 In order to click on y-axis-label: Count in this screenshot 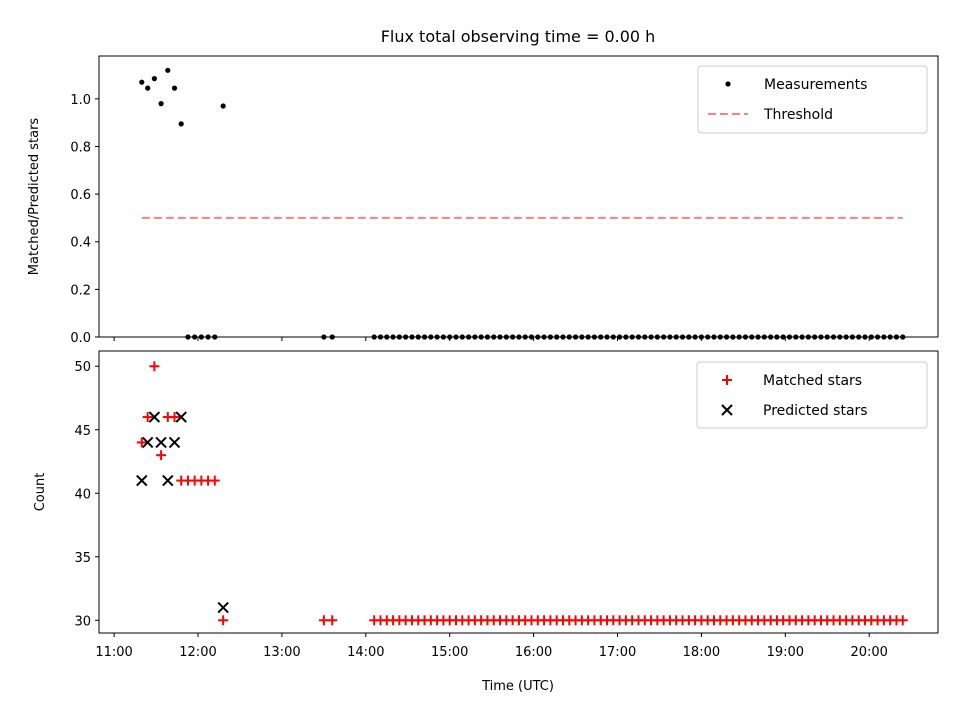, I will do `click(40, 492)`.